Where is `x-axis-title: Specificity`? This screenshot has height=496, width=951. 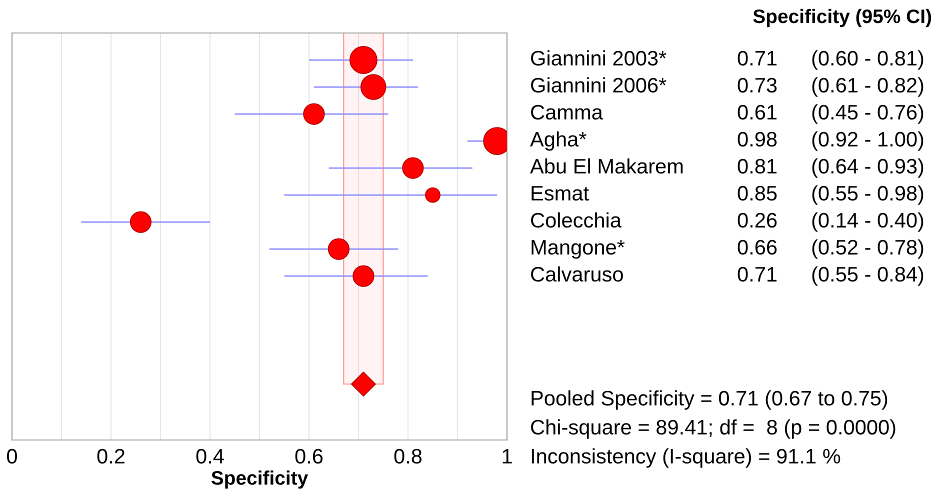 x-axis-title: Specificity is located at coordinates (259, 479).